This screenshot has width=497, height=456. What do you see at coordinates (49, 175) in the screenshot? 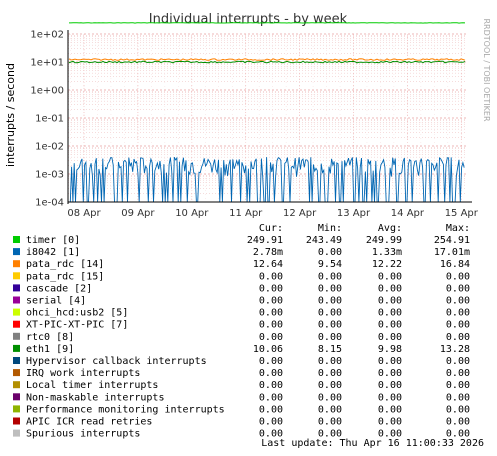
I see `y-tick-label: 1e-03` at bounding box center [49, 175].